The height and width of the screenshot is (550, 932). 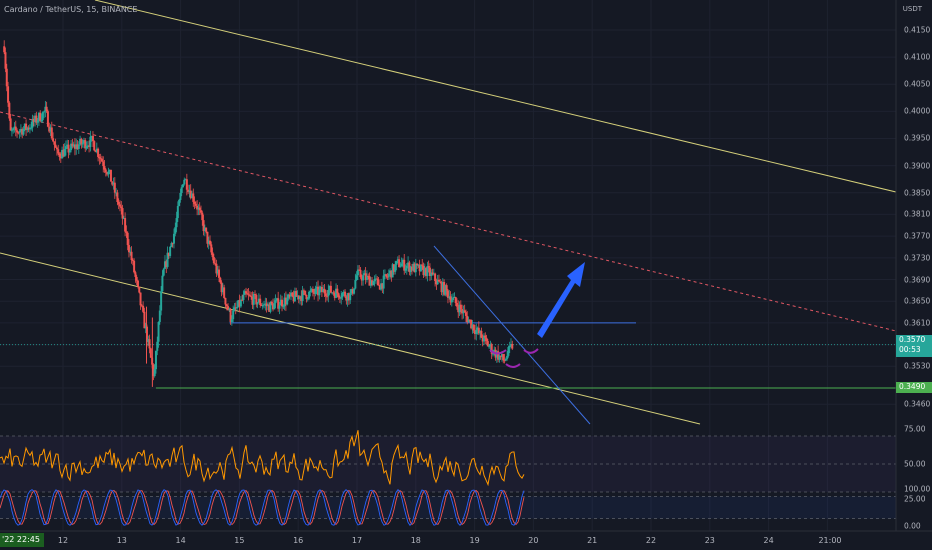 I want to click on stoch-tick-label: 100.00, so click(x=917, y=489).